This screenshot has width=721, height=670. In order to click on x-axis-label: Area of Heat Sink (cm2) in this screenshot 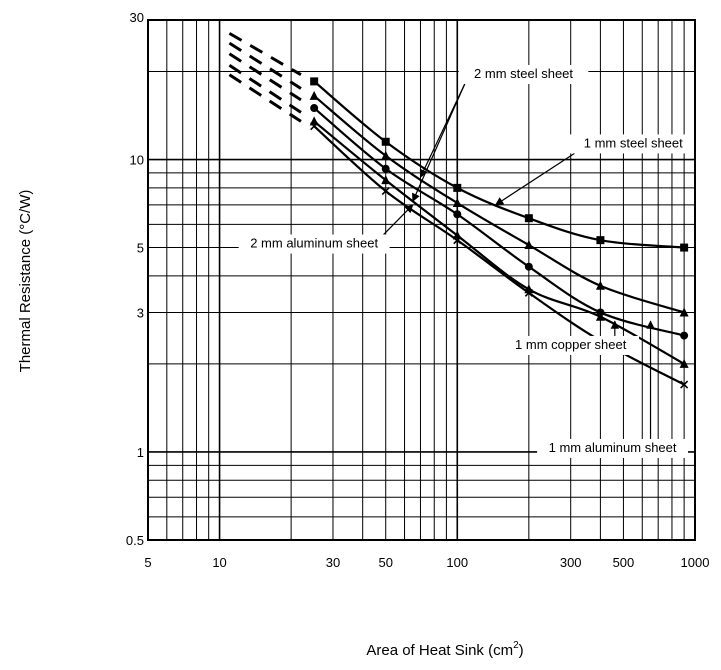, I will do `click(444, 649)`.